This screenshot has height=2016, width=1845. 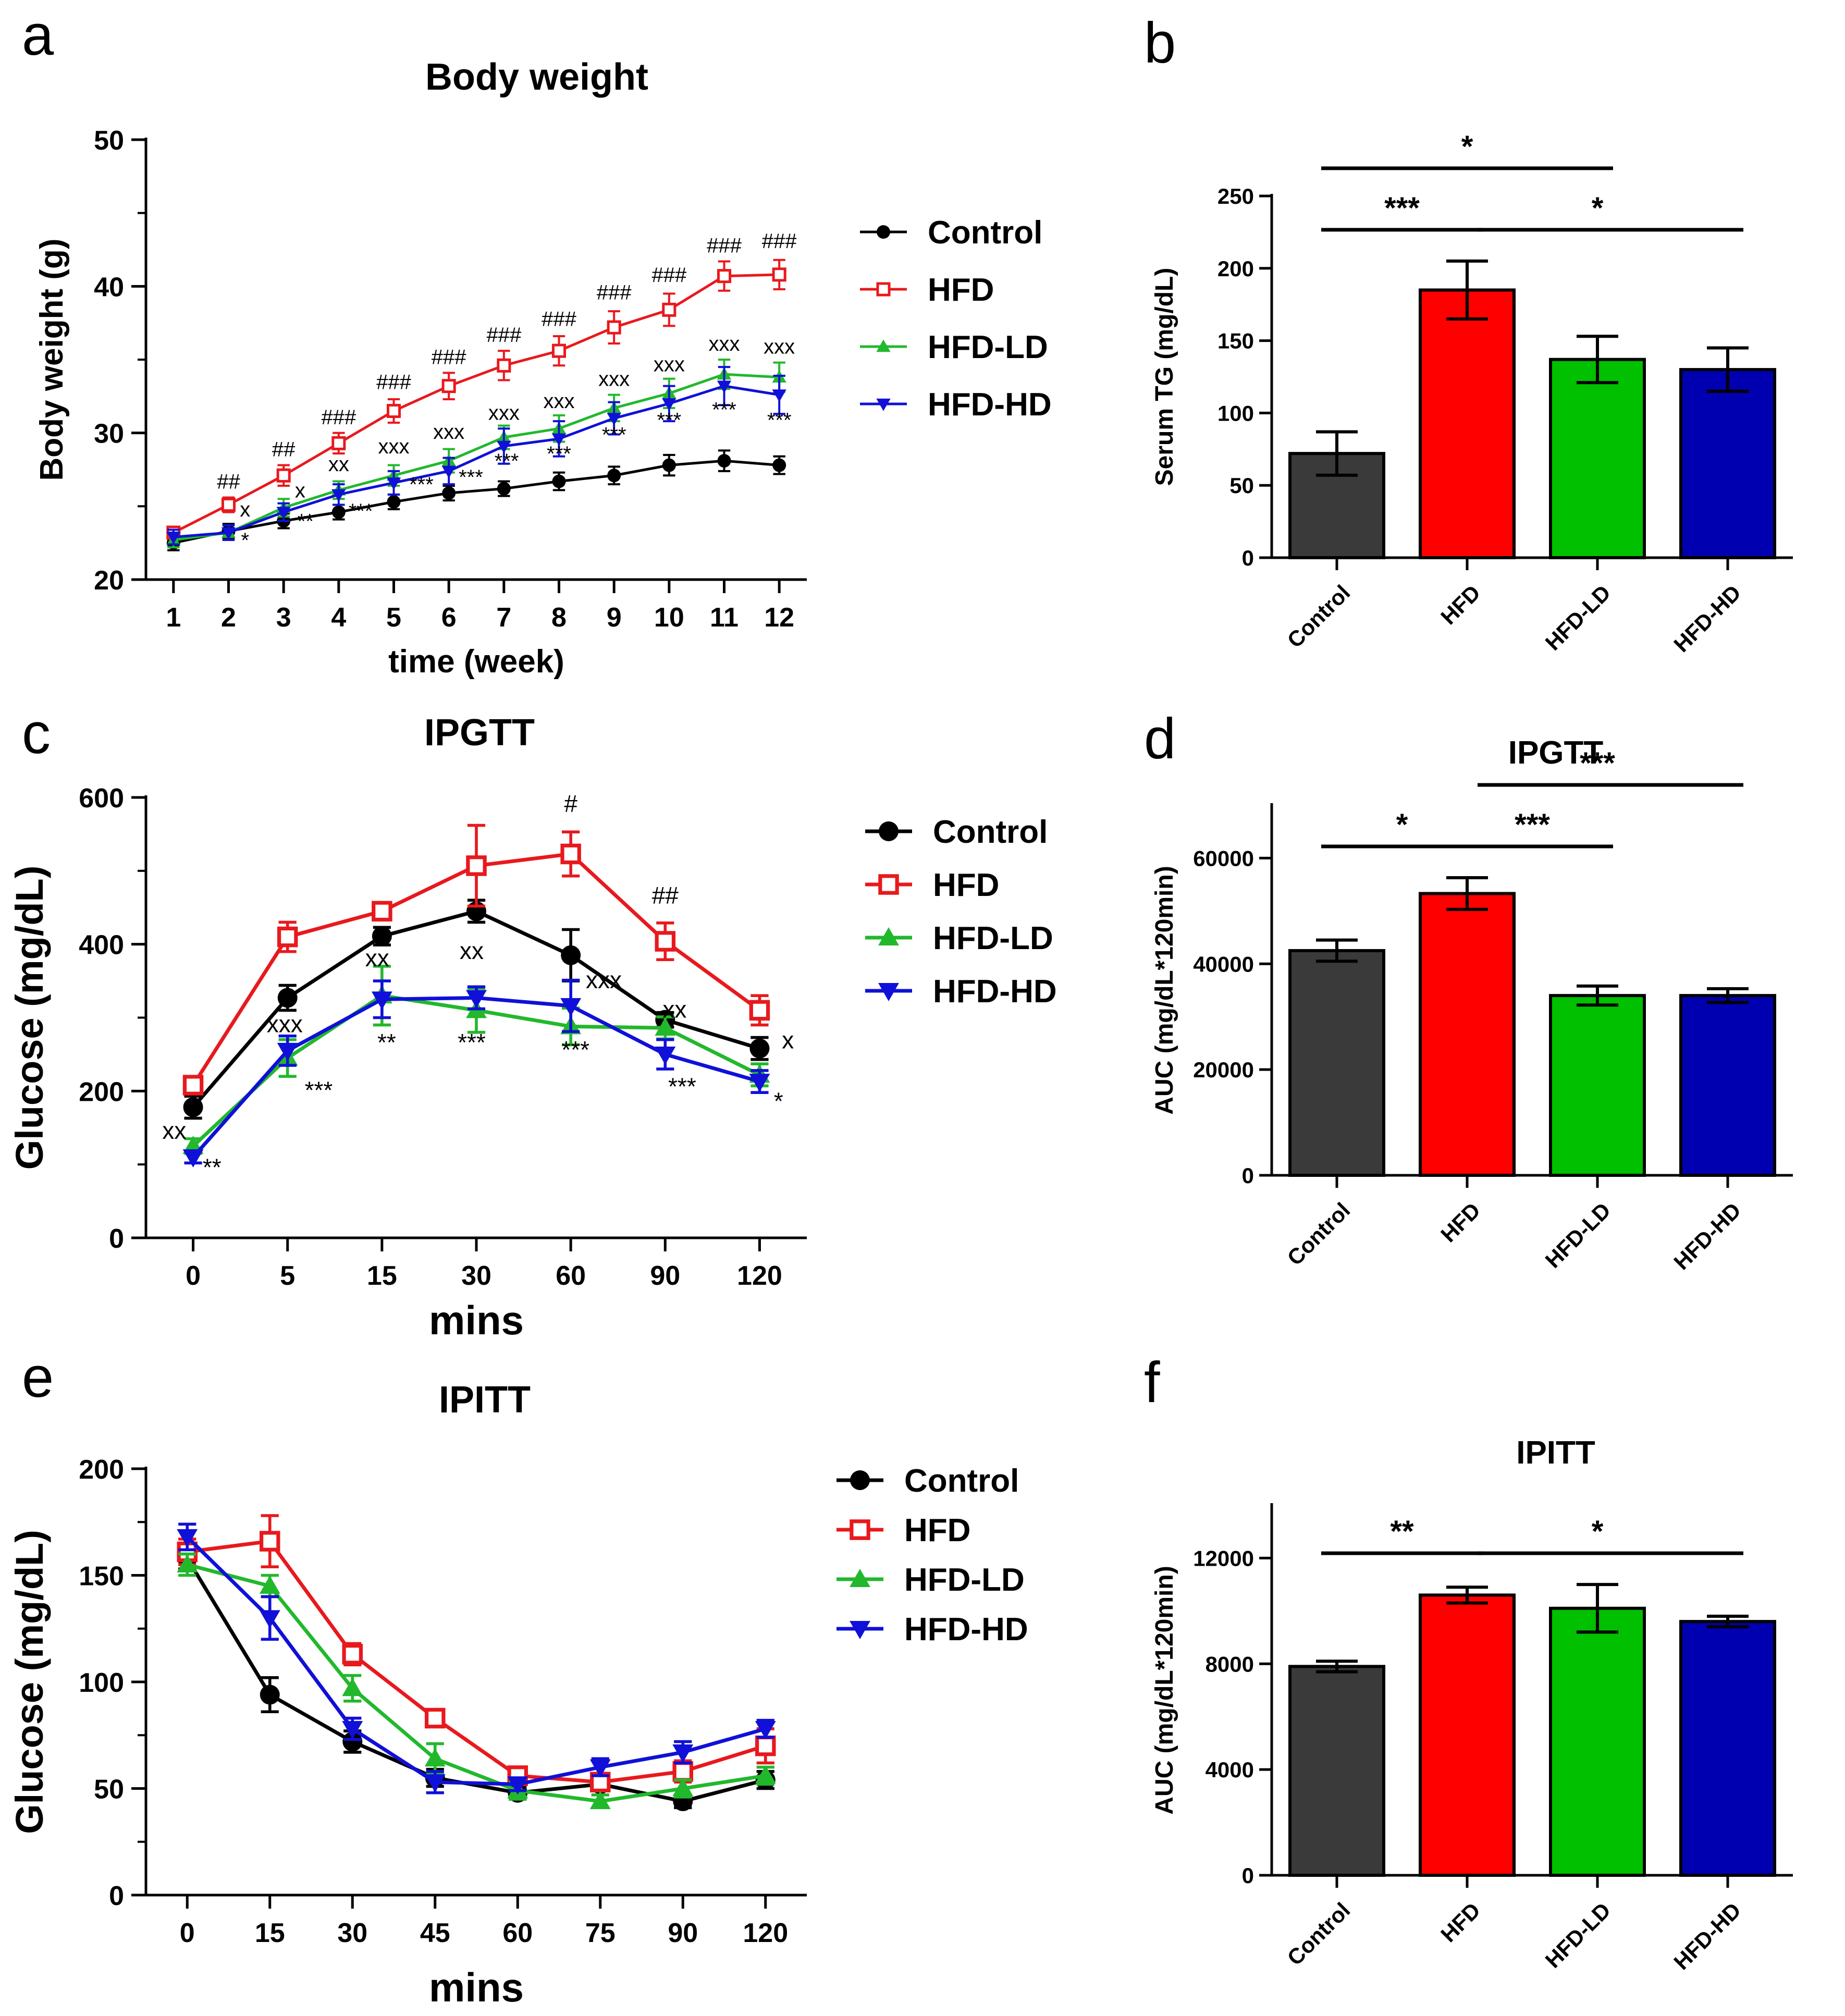 I want to click on y-tick-label: 50, so click(x=109, y=1790).